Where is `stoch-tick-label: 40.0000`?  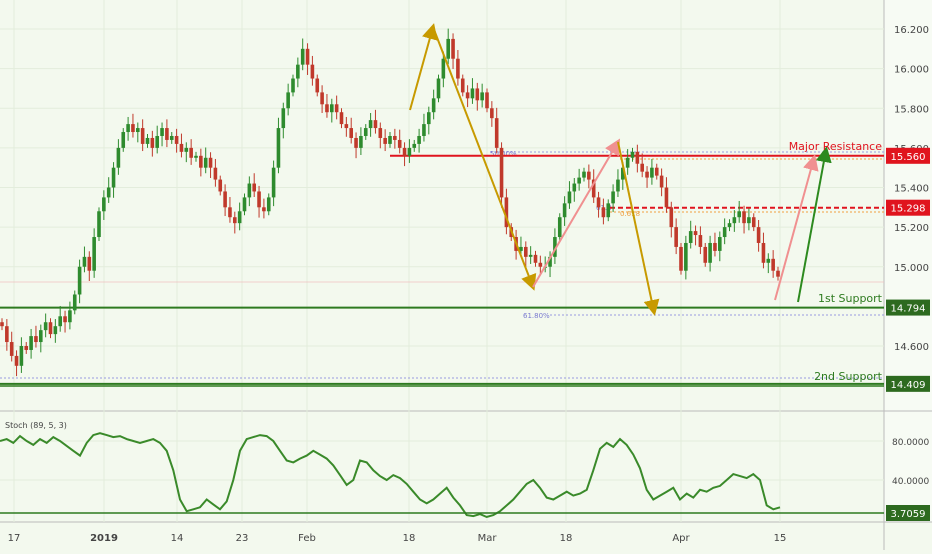 stoch-tick-label: 40.0000 is located at coordinates (910, 482).